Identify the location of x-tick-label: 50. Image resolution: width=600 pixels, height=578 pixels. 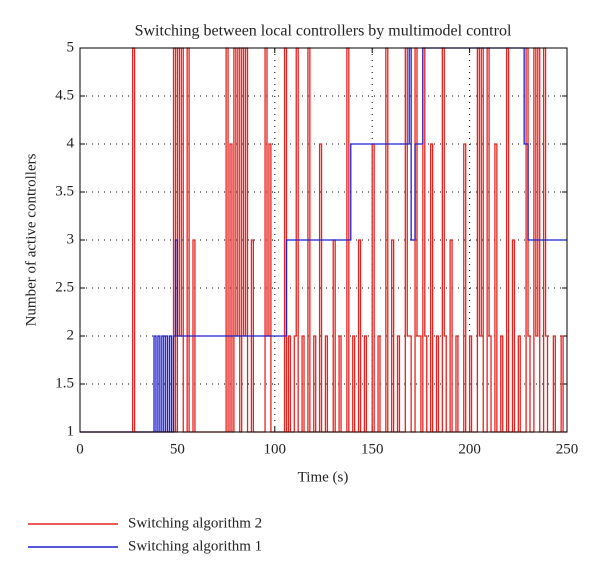
(177, 449).